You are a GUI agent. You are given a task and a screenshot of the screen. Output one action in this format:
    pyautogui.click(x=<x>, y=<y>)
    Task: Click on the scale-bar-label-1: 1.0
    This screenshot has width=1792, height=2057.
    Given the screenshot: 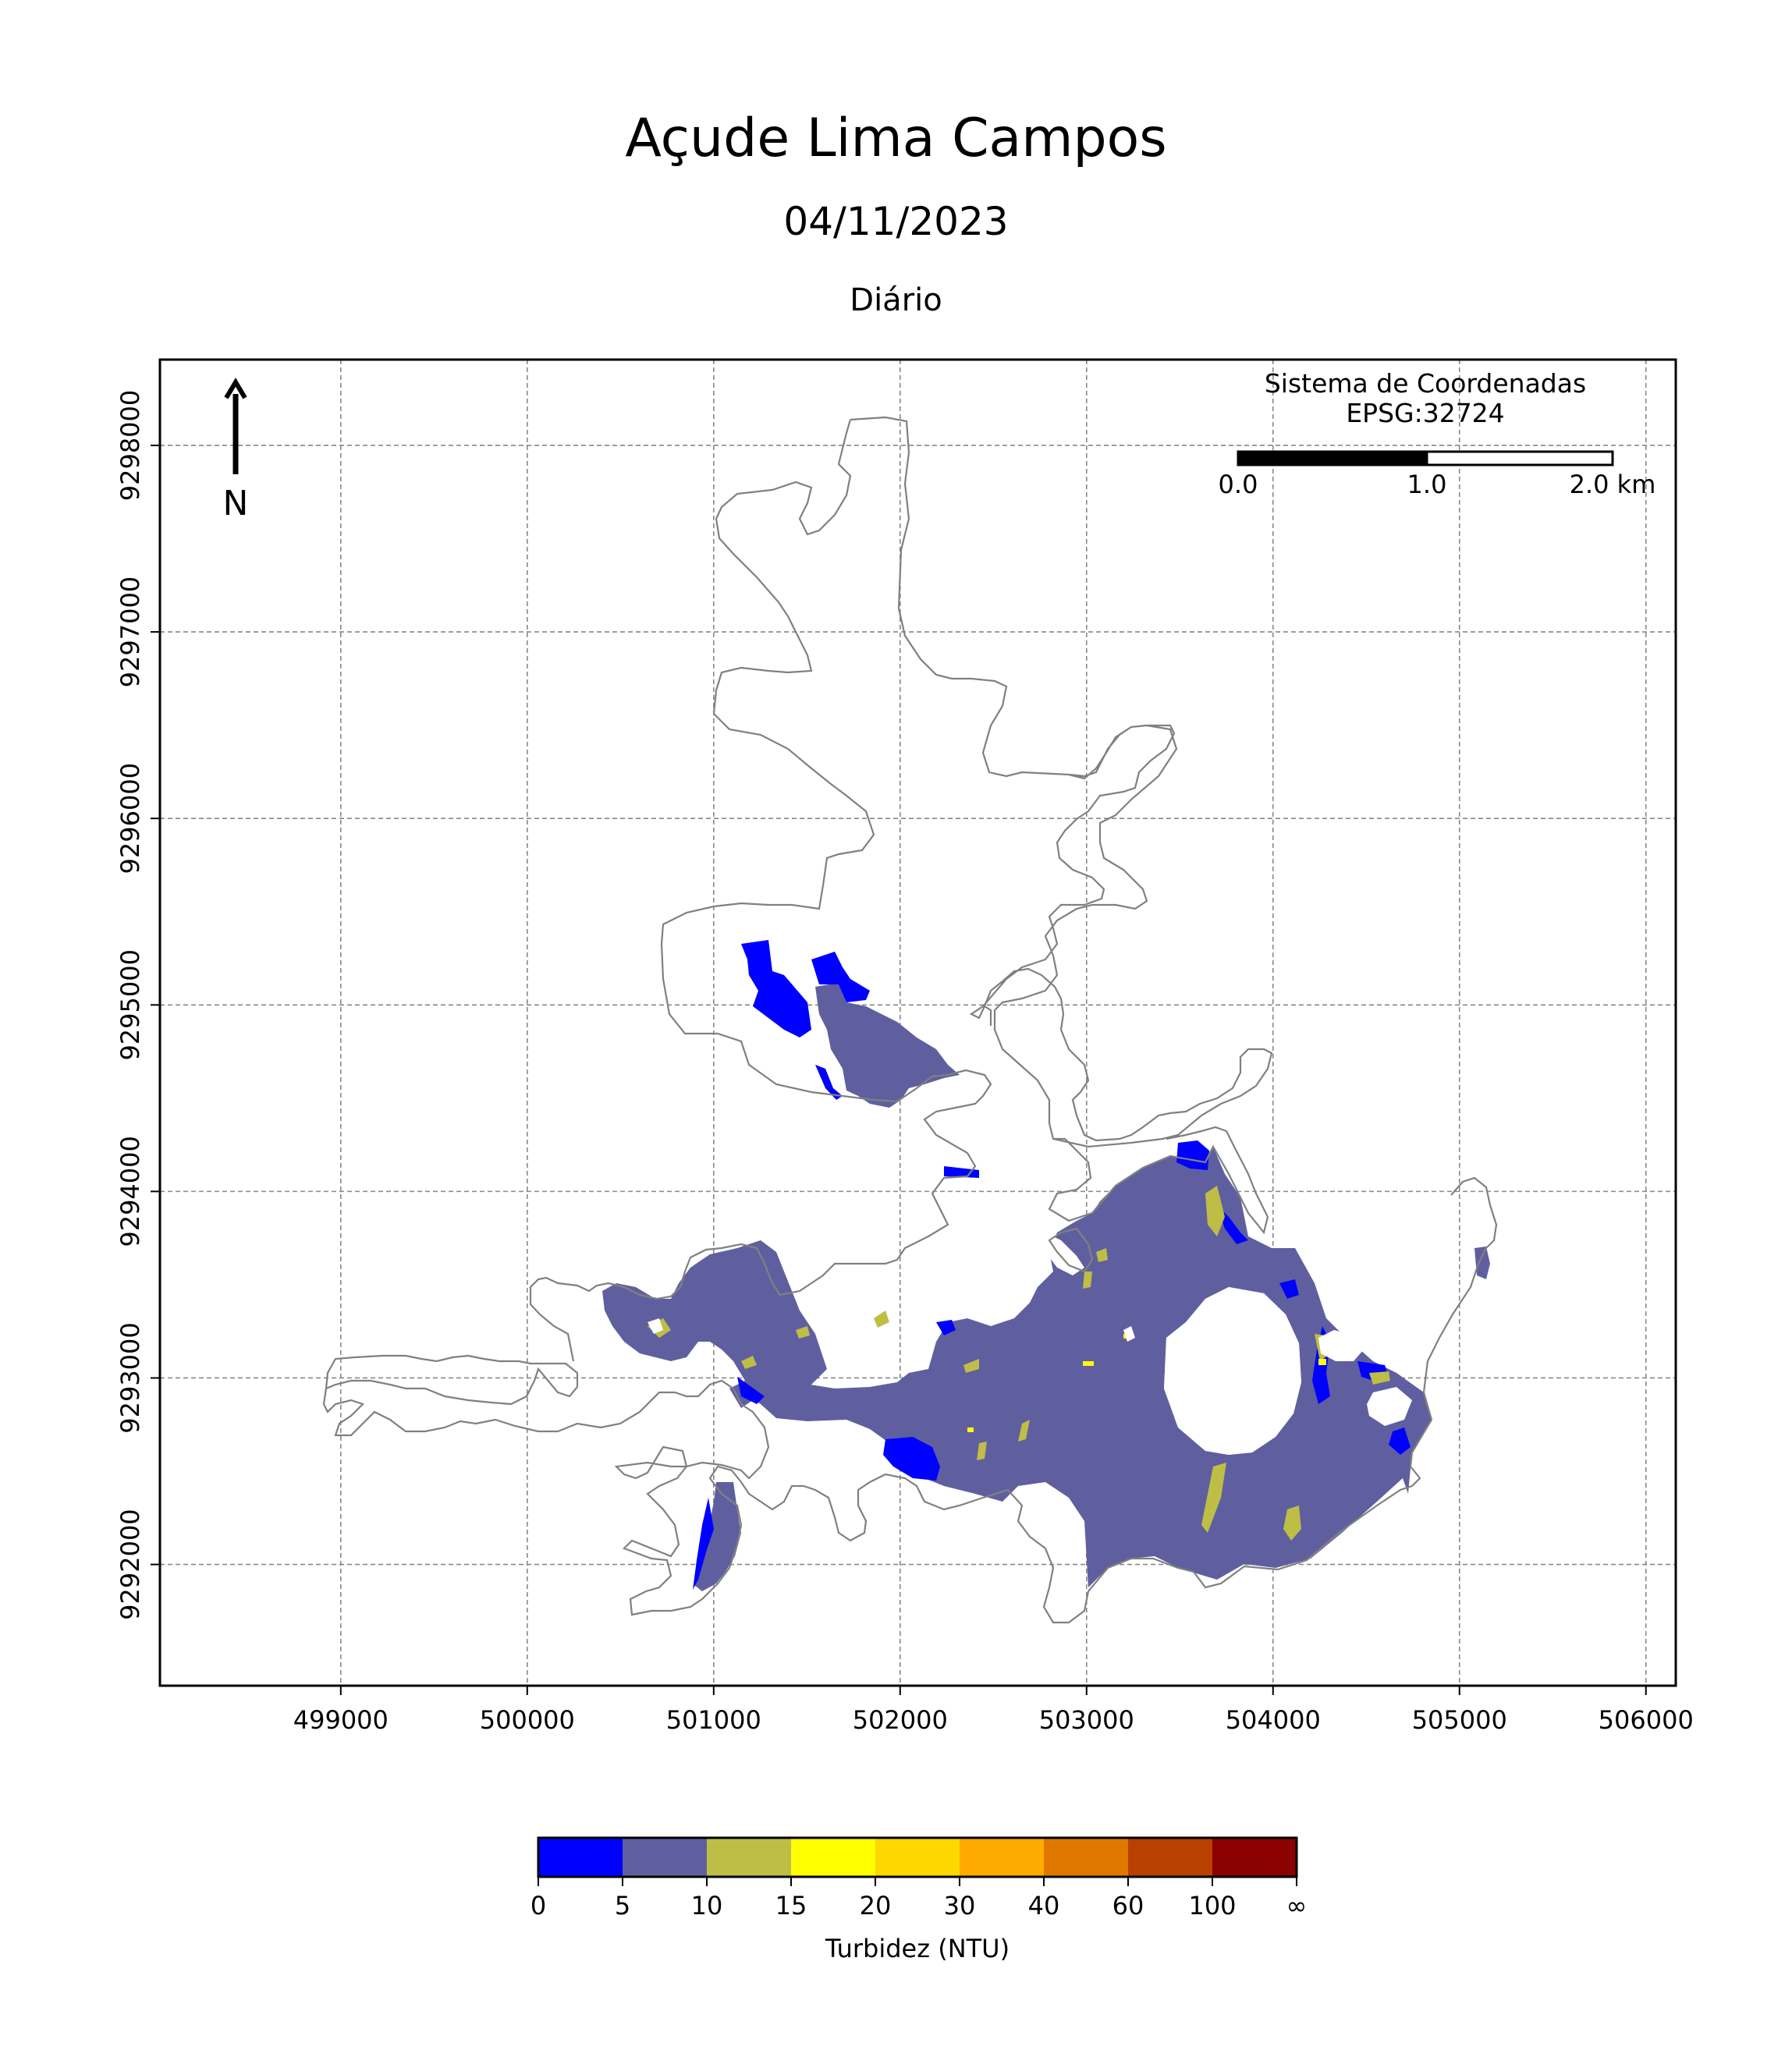 What is the action you would take?
    pyautogui.click(x=1427, y=484)
    